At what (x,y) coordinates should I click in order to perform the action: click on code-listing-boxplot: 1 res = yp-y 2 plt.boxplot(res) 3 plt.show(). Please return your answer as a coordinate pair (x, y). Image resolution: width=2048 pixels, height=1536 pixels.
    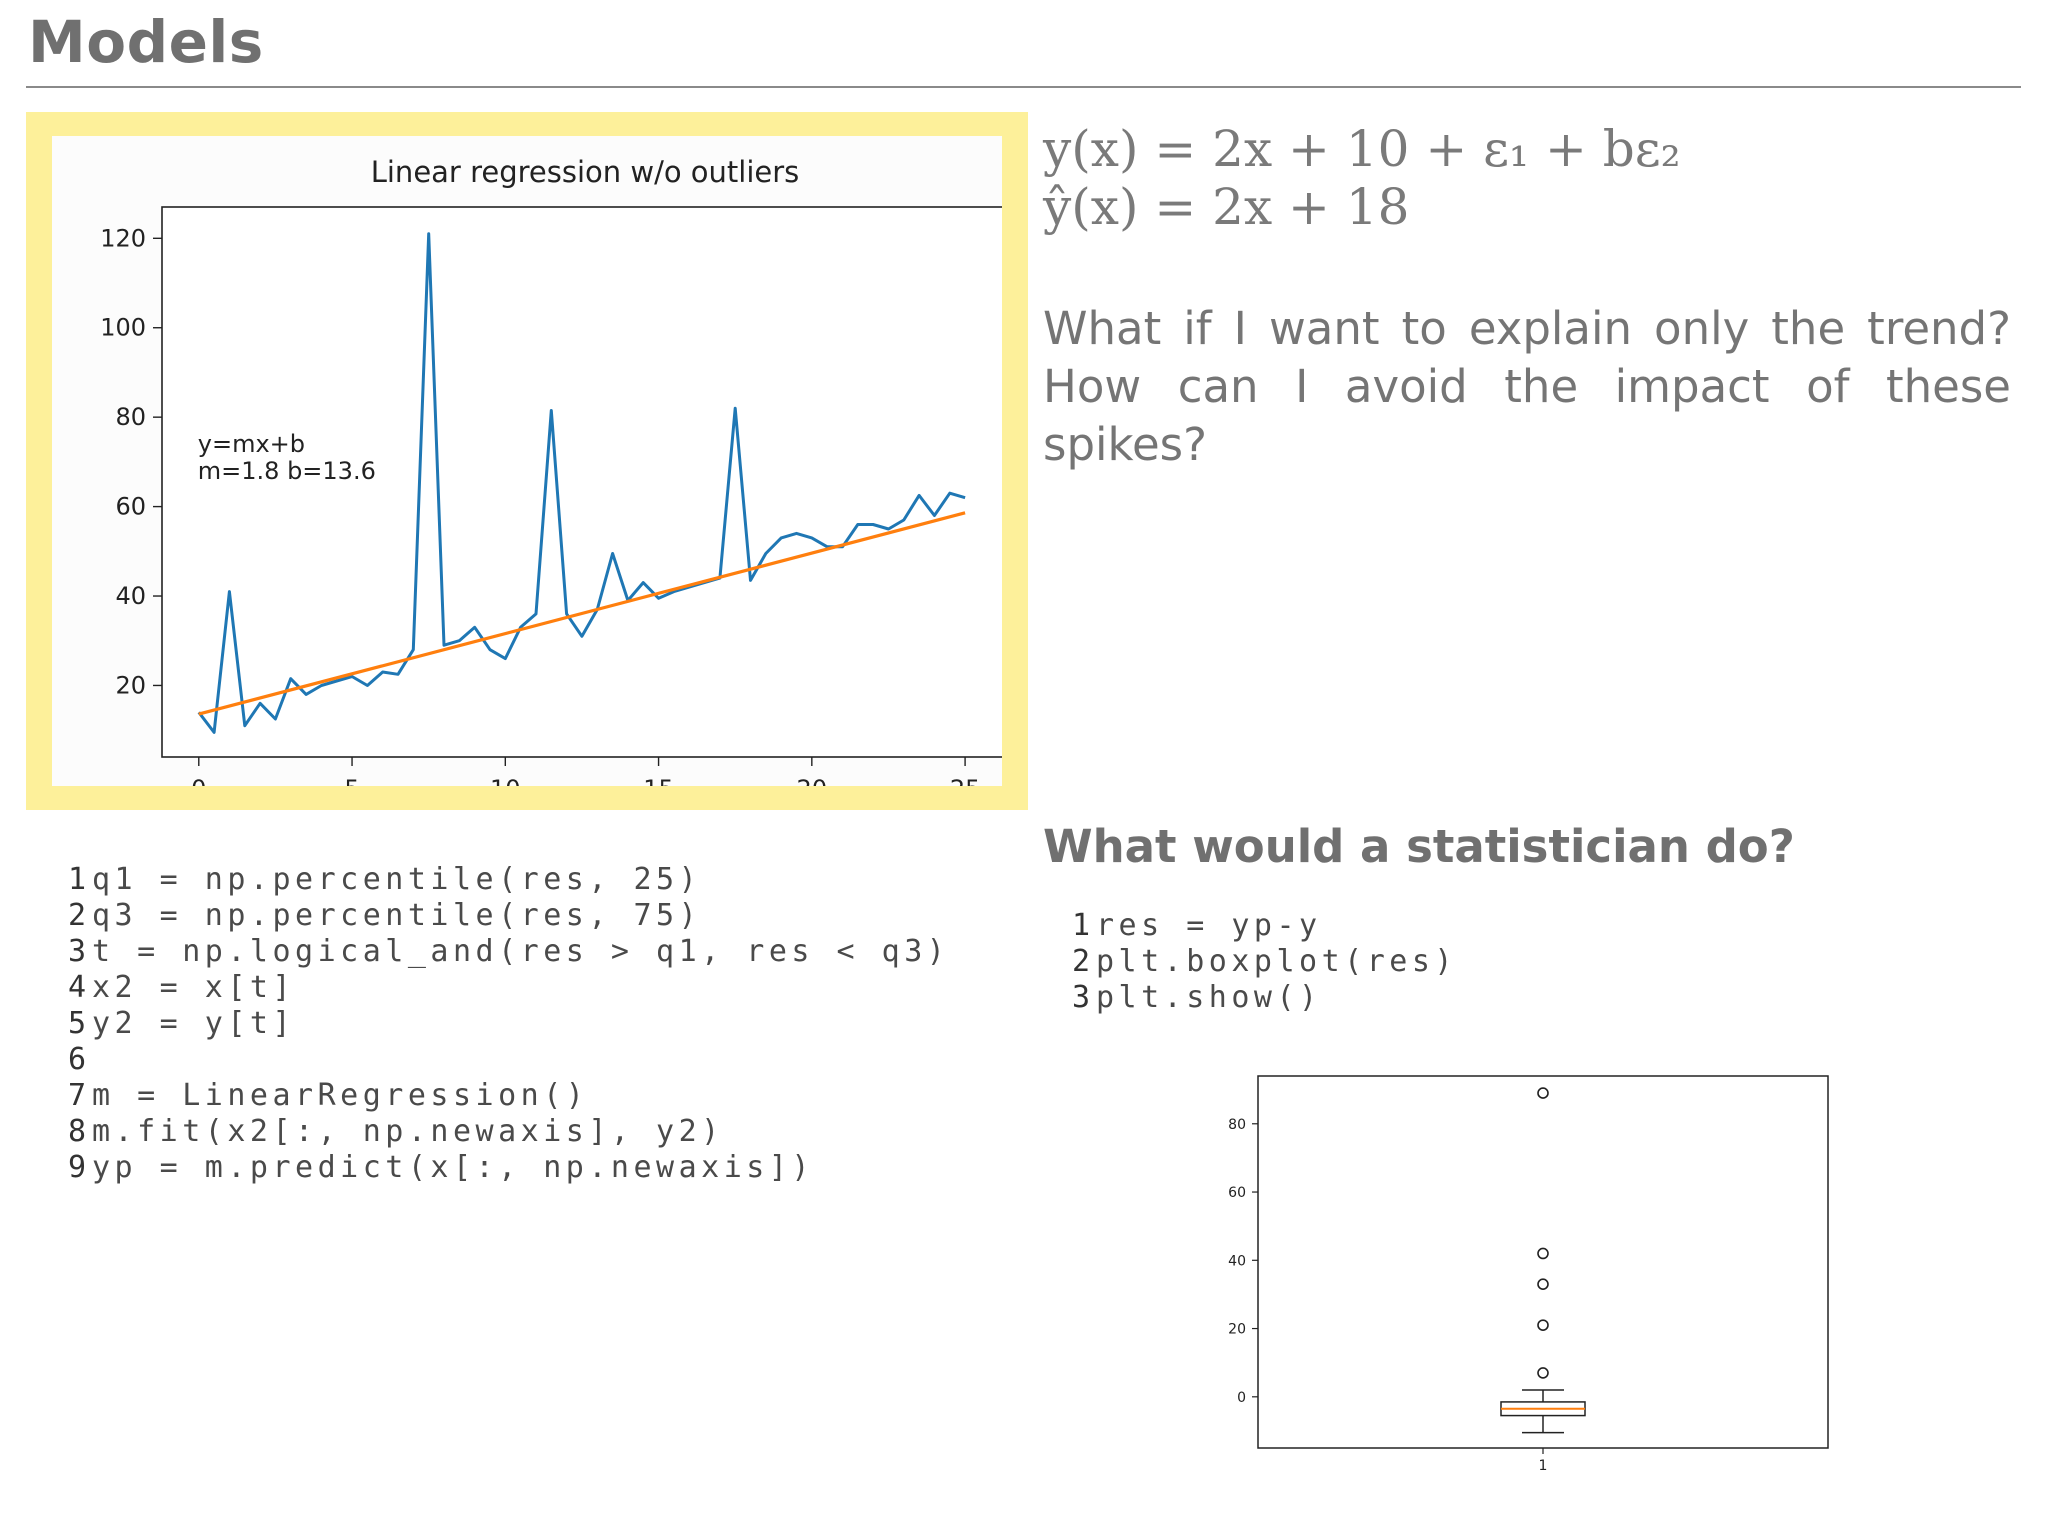
    Looking at the image, I should click on (1260, 962).